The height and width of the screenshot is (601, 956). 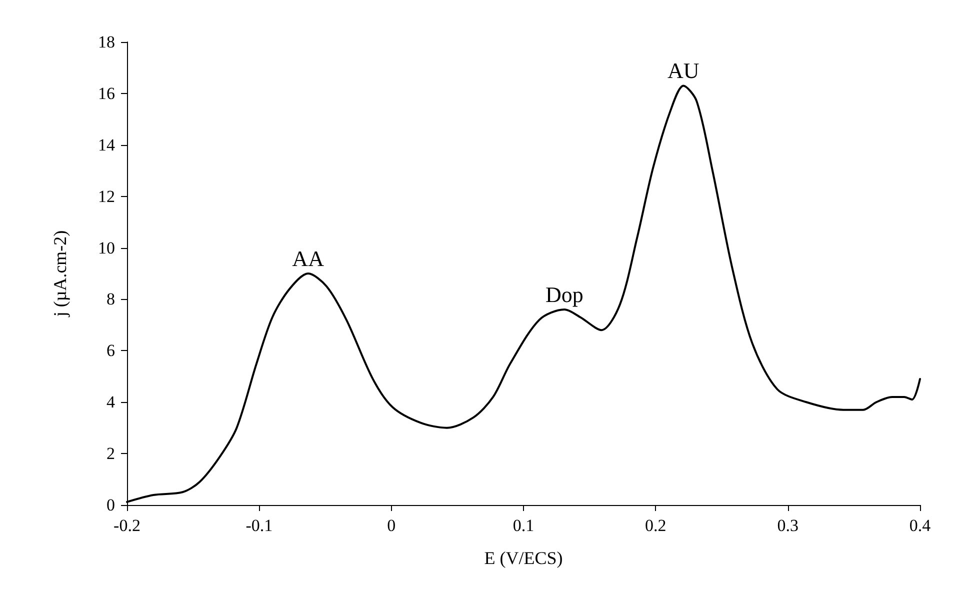 I want to click on x-tick-label: 0.4, so click(x=920, y=525).